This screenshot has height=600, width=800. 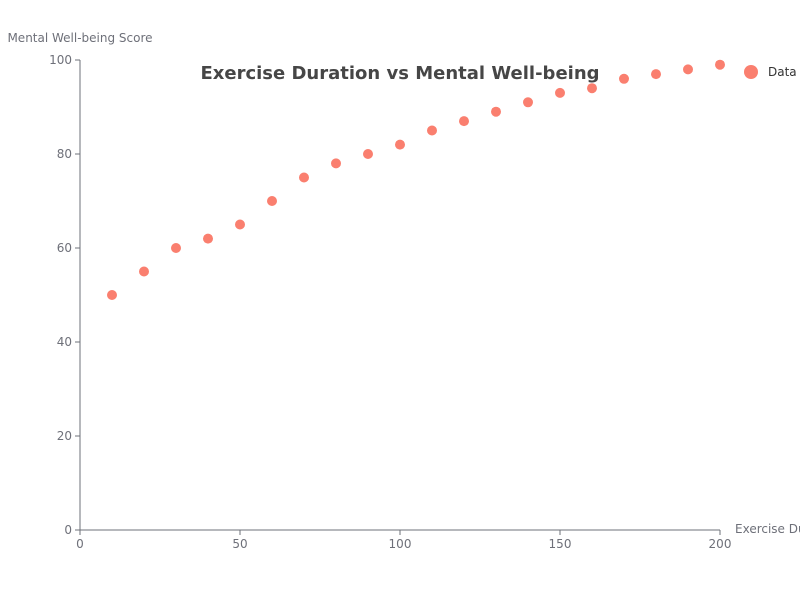 What do you see at coordinates (79, 38) in the screenshot?
I see `y-axis-label: Mental Well-being Score` at bounding box center [79, 38].